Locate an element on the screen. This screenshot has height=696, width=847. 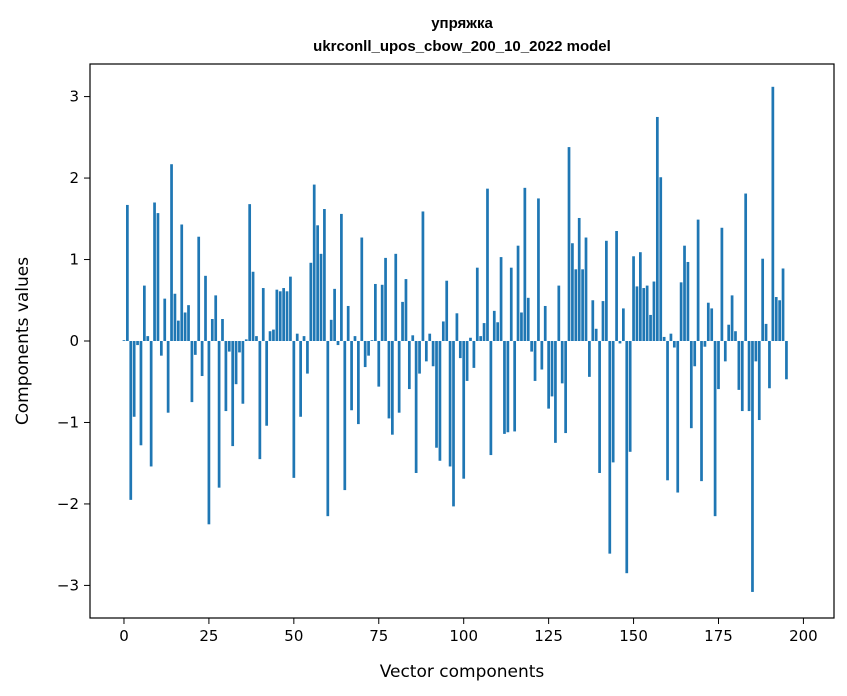
y-tick-label: −3 is located at coordinates (68, 585).